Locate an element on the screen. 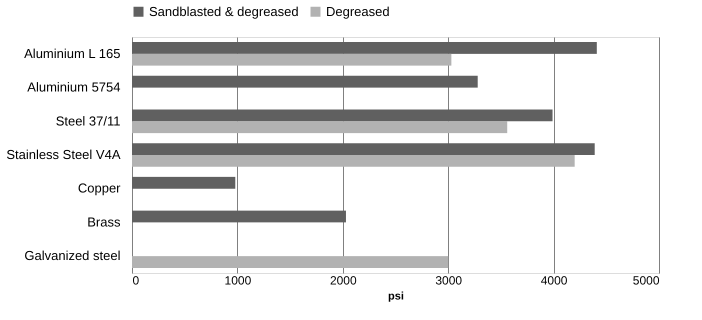 The width and height of the screenshot is (702, 320). y-tick-label: Galvanized steel is located at coordinates (72, 256).